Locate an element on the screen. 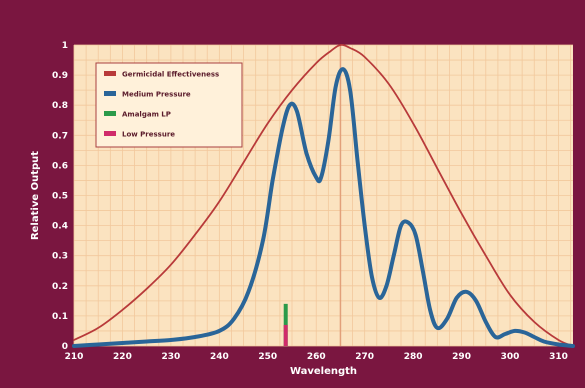 The height and width of the screenshot is (388, 585). y-tick-label: 1 is located at coordinates (65, 46).